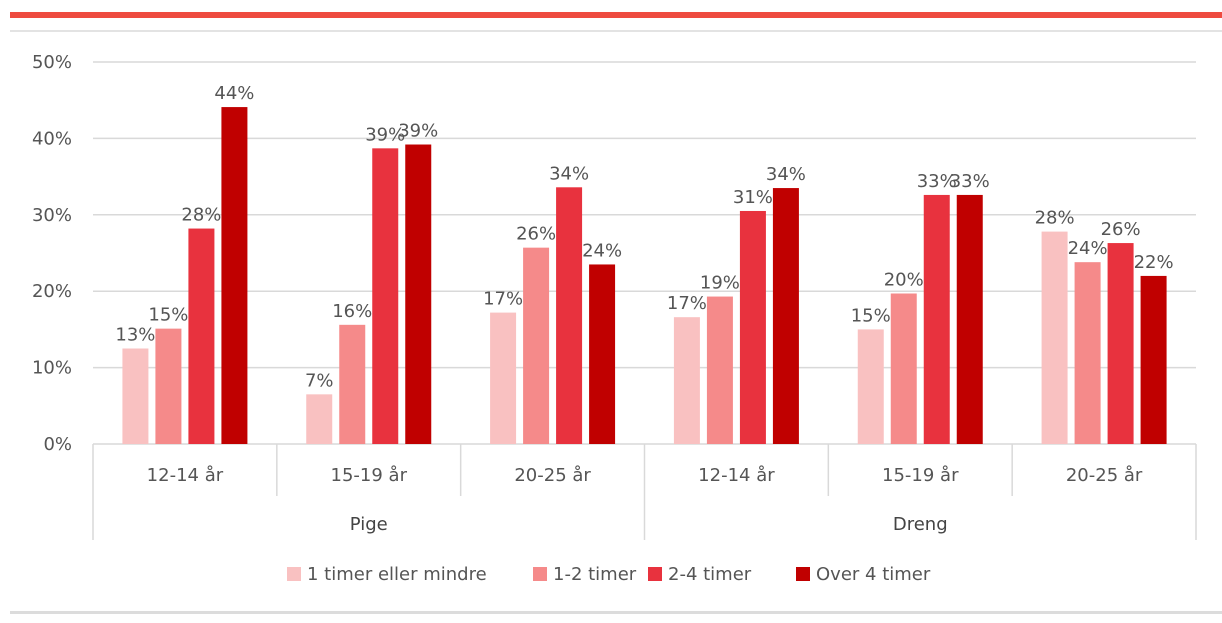 Image resolution: width=1222 pixels, height=623 pixels. What do you see at coordinates (753, 197) in the screenshot?
I see `data-label: 31%` at bounding box center [753, 197].